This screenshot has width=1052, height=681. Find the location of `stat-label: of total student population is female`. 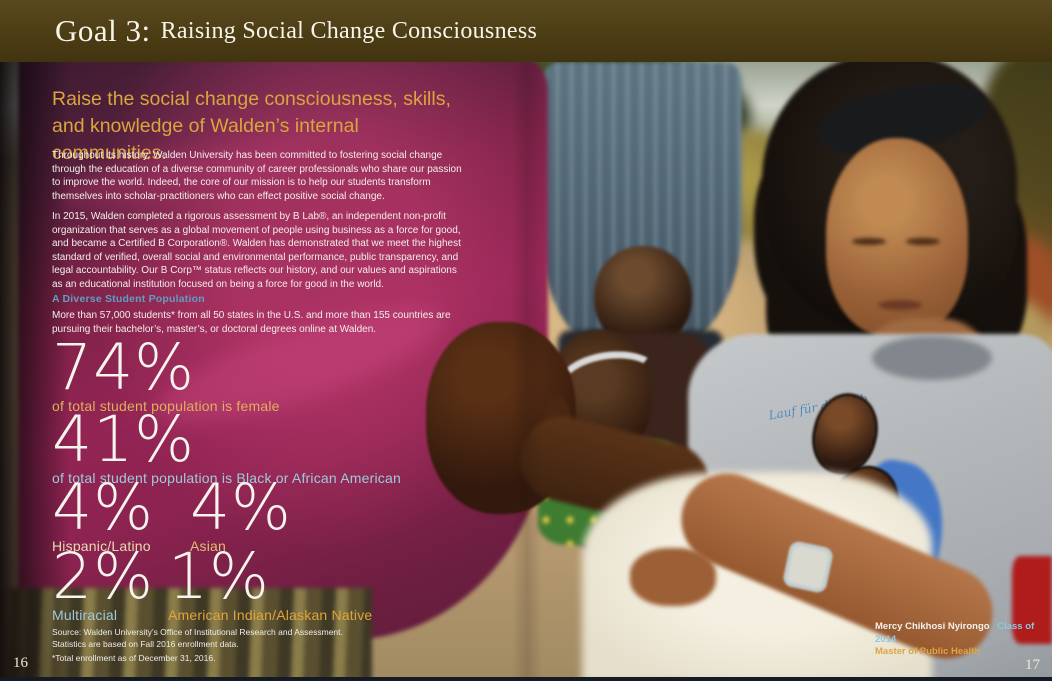

stat-label: of total student population is female is located at coordinates (166, 406).